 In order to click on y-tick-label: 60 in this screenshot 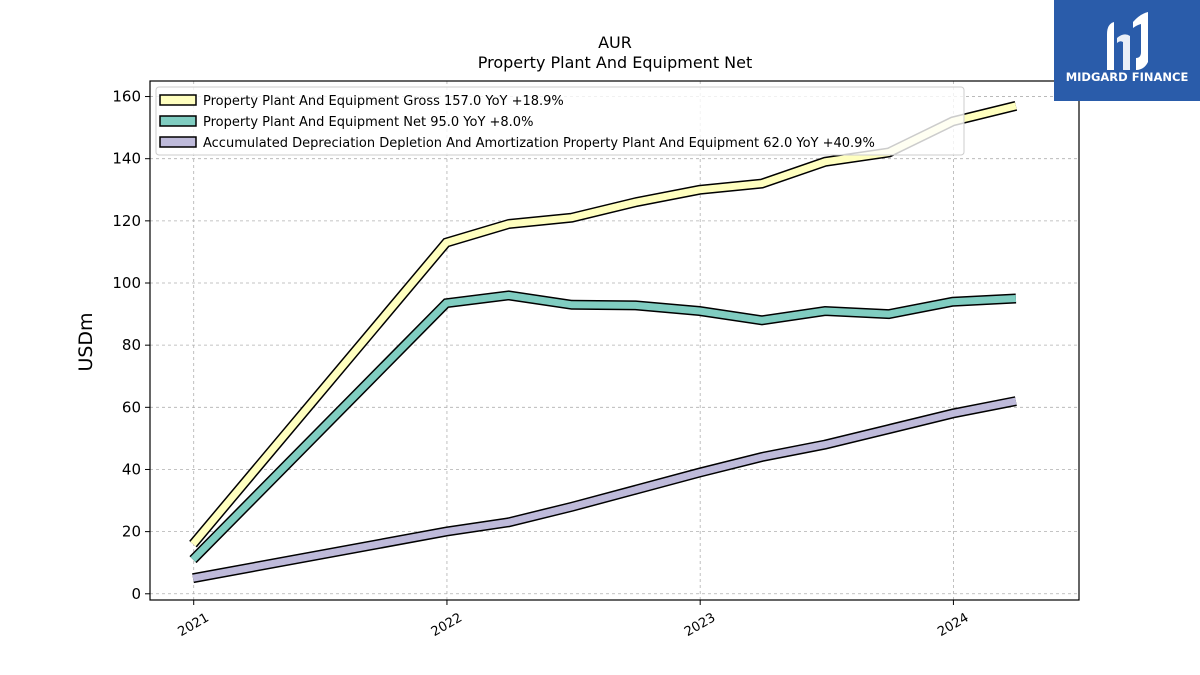, I will do `click(131, 407)`.